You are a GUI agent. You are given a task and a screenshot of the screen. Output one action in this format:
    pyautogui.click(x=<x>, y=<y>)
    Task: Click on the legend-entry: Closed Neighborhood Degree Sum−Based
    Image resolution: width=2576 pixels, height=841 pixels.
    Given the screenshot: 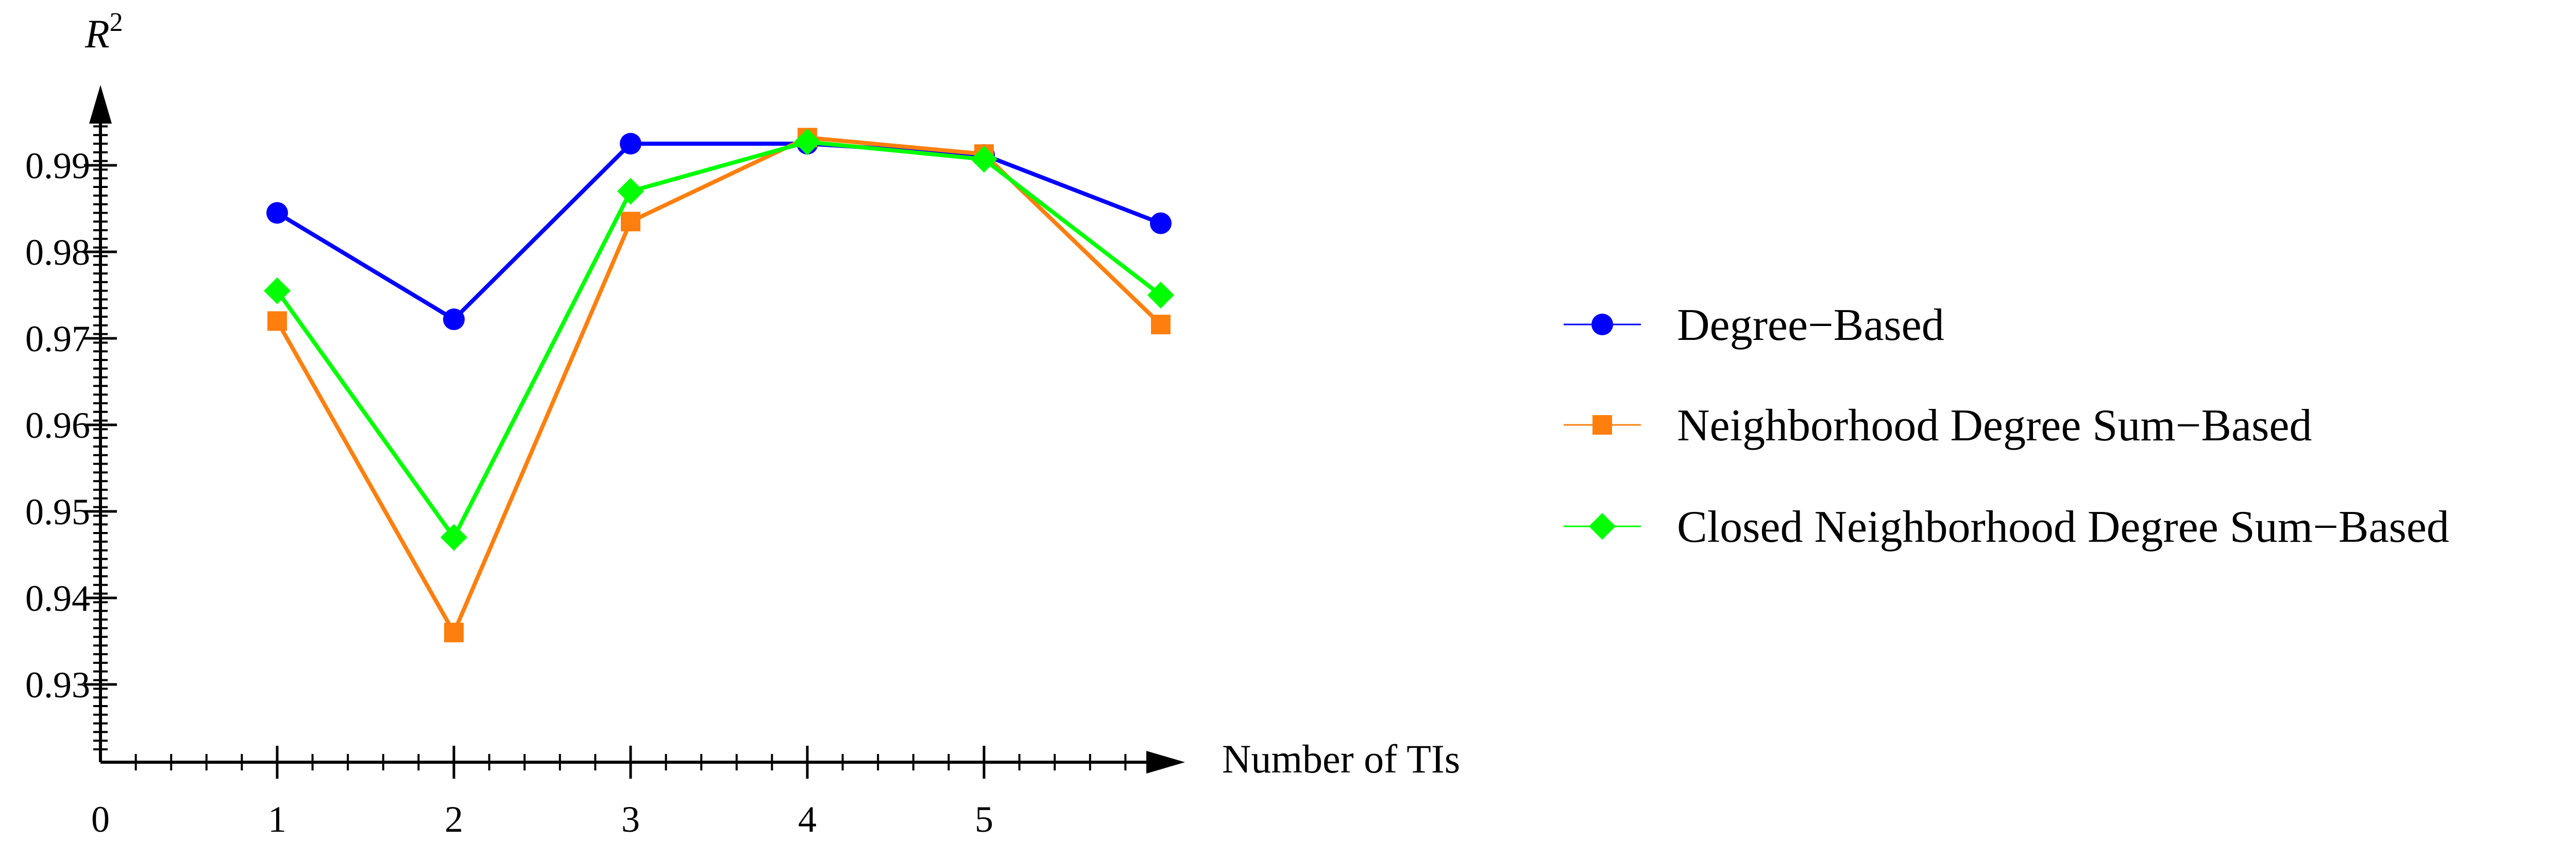 What is the action you would take?
    pyautogui.click(x=2006, y=527)
    